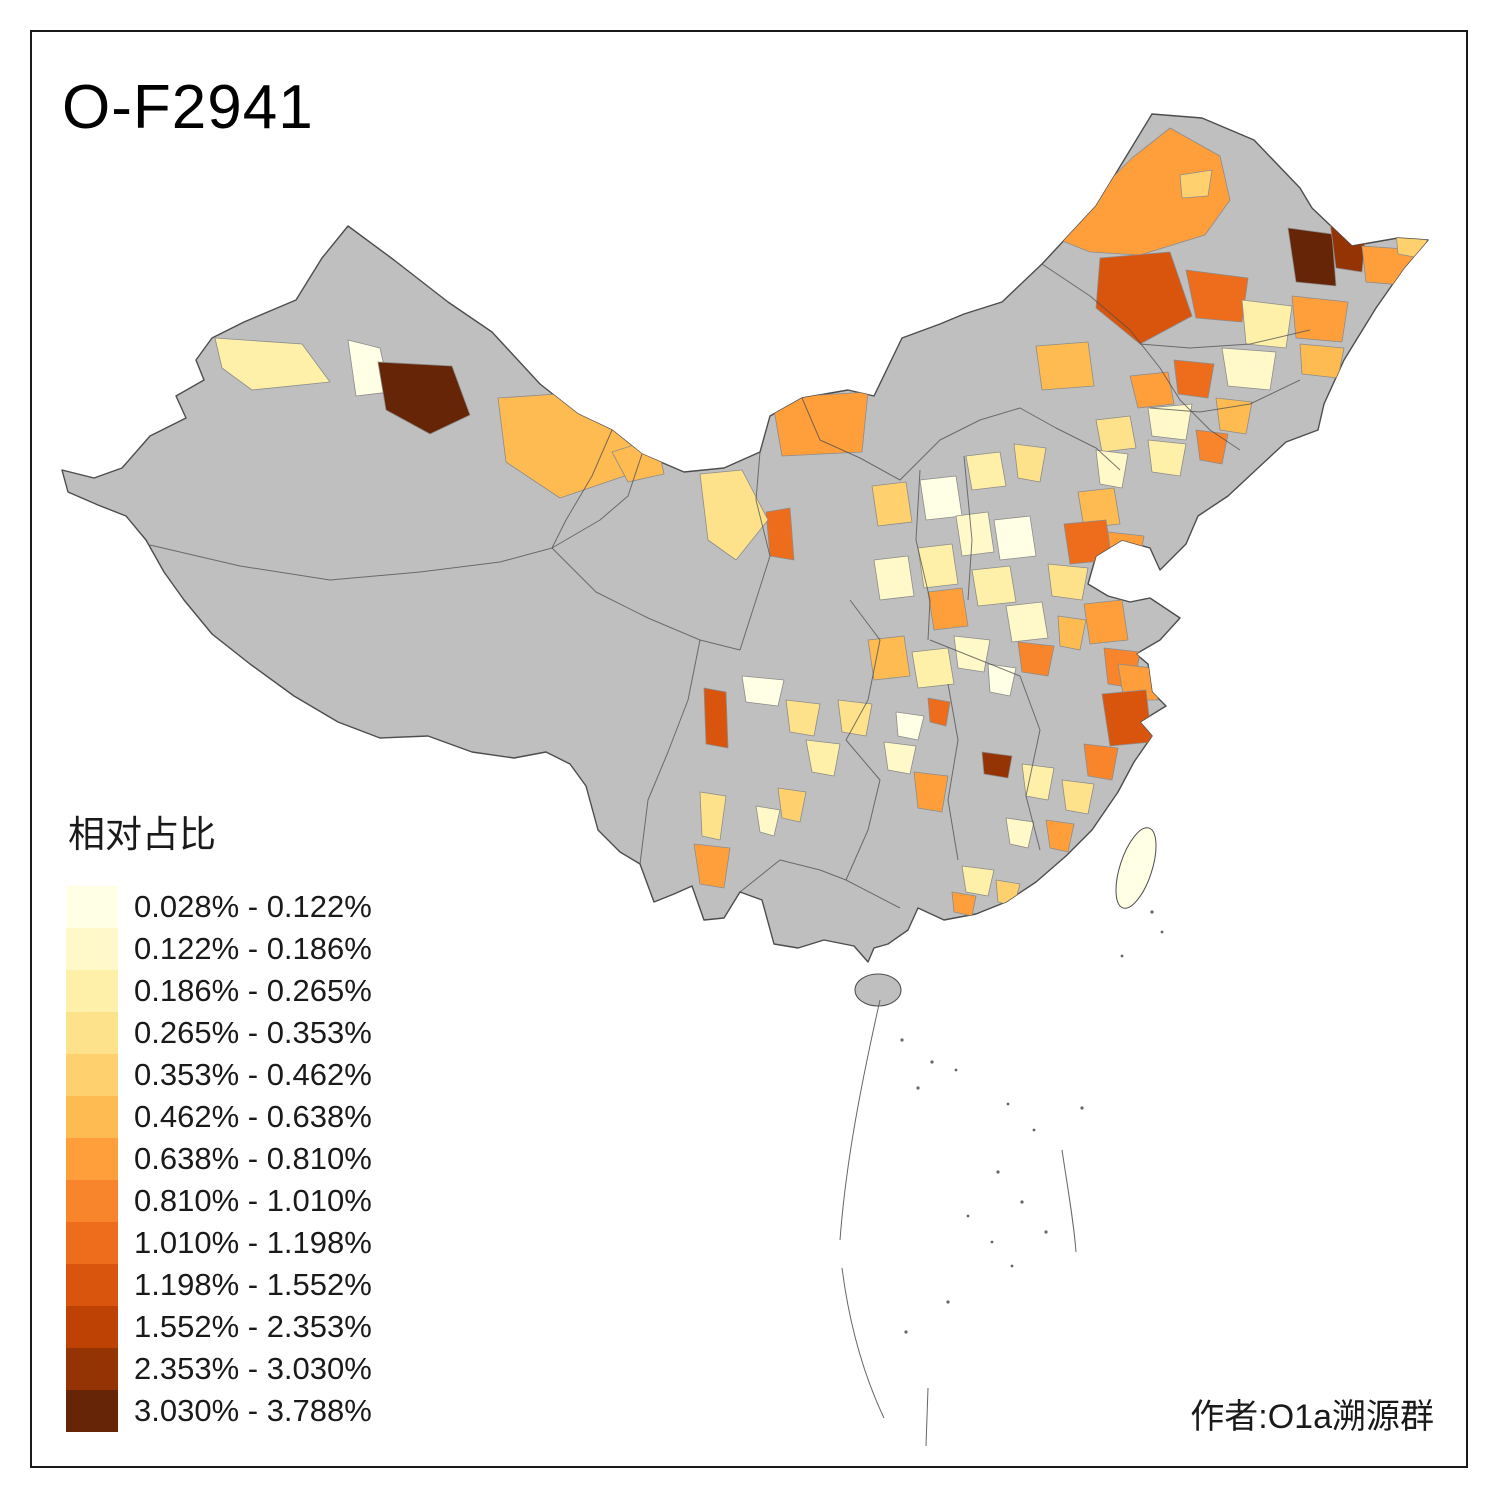 The width and height of the screenshot is (1500, 1500). What do you see at coordinates (253, 1158) in the screenshot?
I see `legend-label: 0.638% - 0.810%` at bounding box center [253, 1158].